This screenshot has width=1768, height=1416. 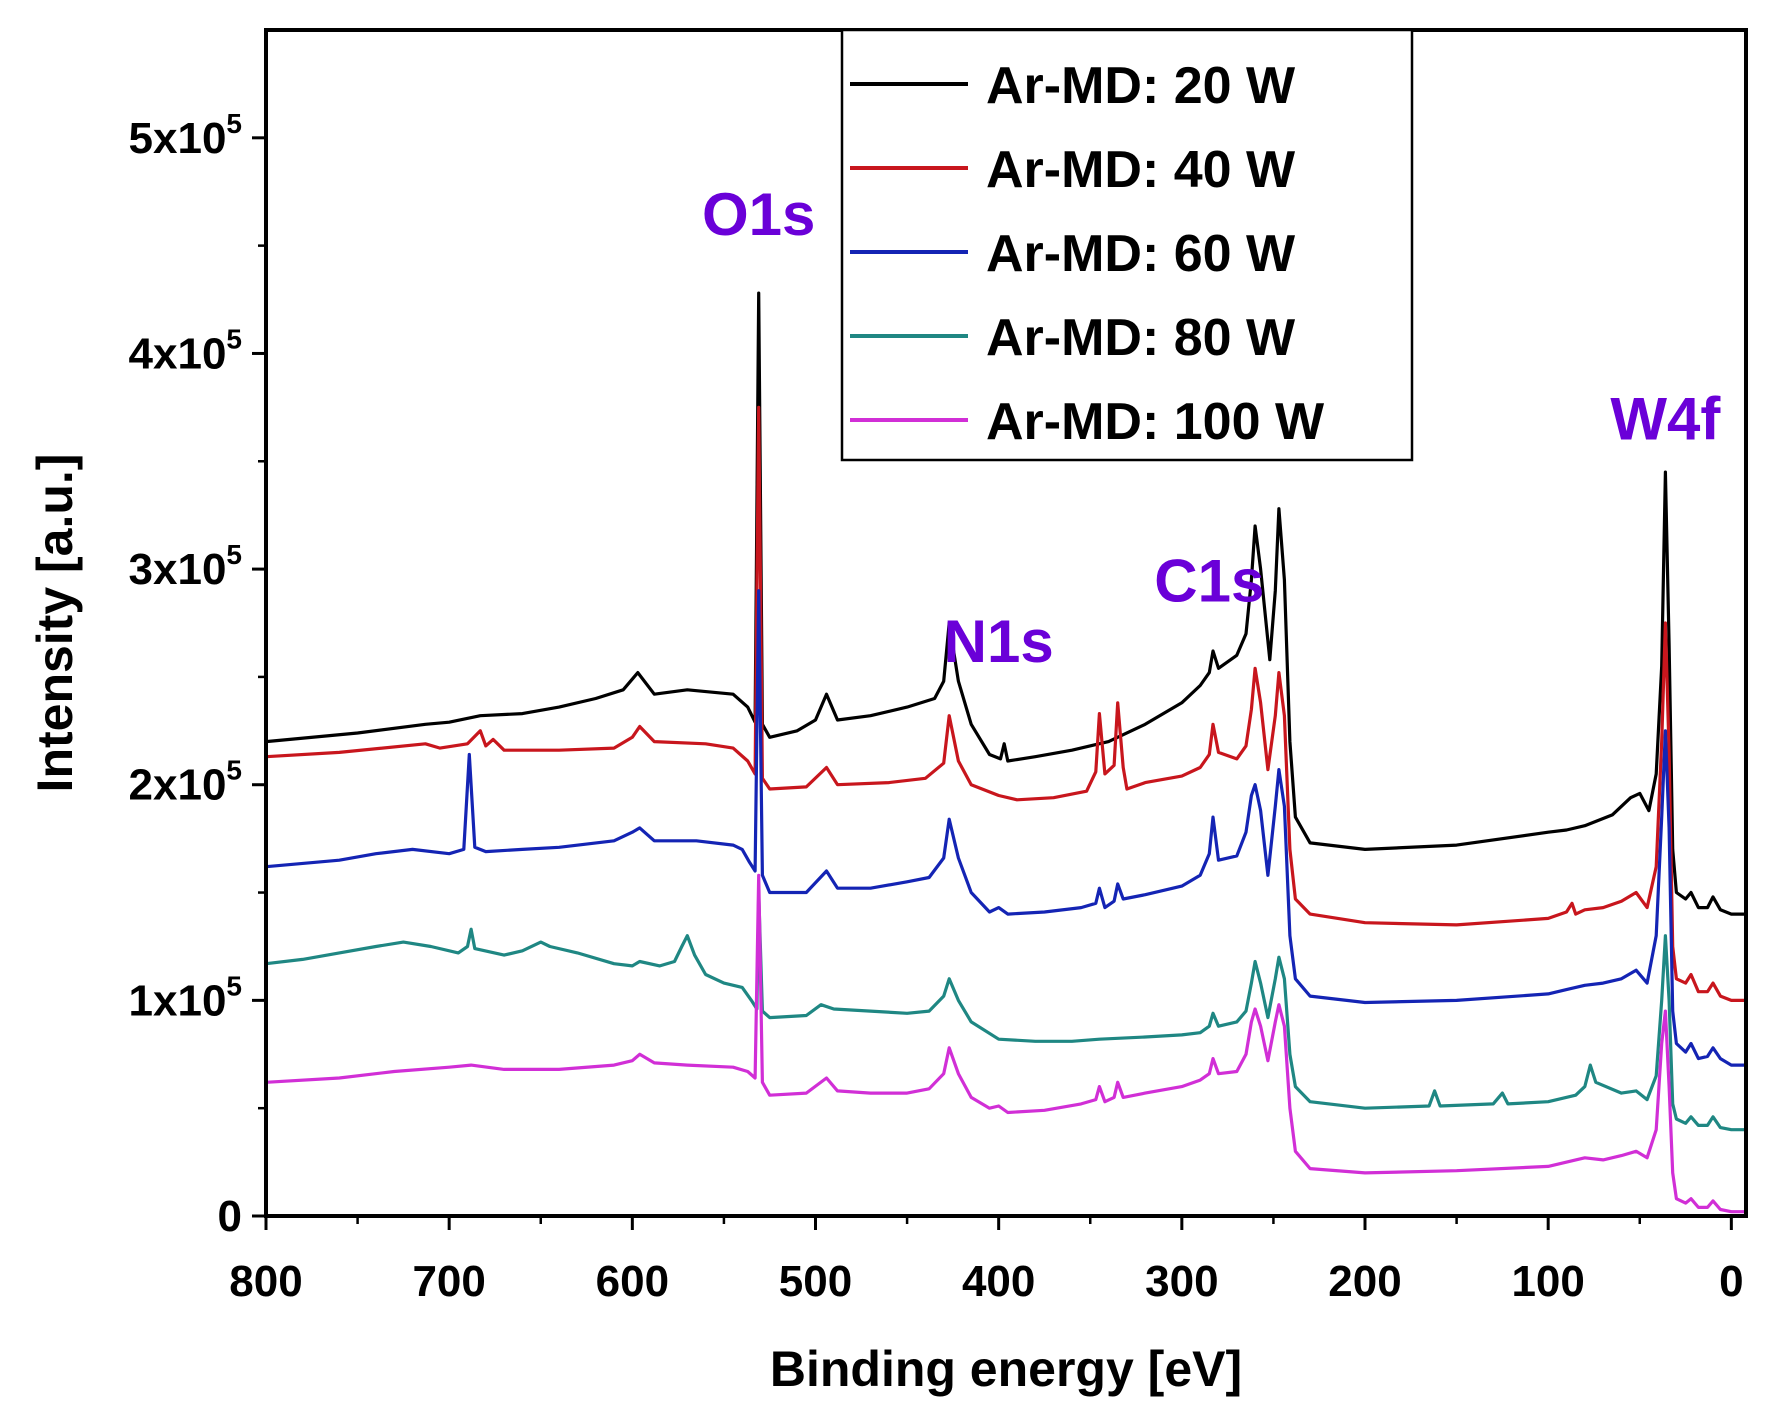 What do you see at coordinates (55, 623) in the screenshot?
I see `y-axis-title: Intensity [a.u.]` at bounding box center [55, 623].